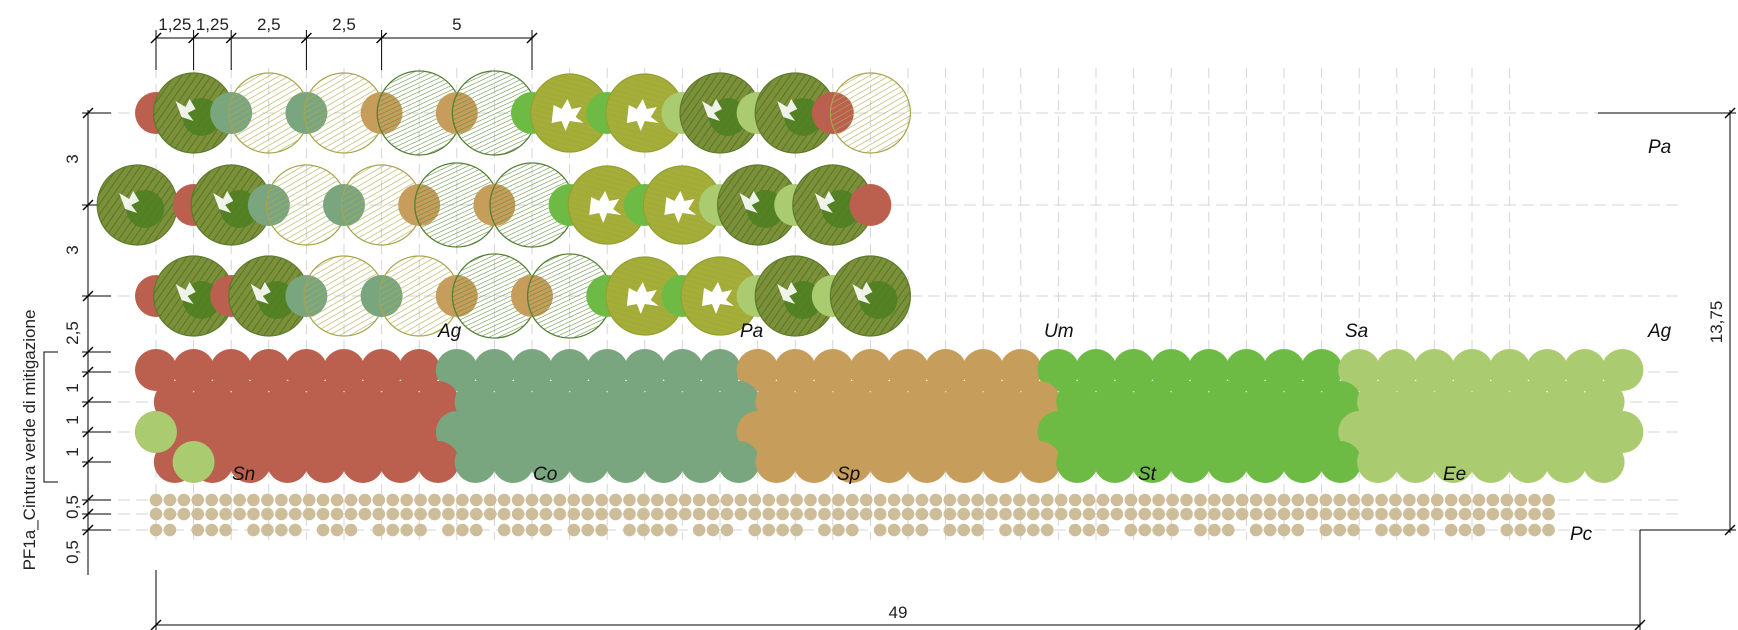 This screenshot has height=630, width=1738. What do you see at coordinates (50, 417) in the screenshot?
I see `title-bracket` at bounding box center [50, 417].